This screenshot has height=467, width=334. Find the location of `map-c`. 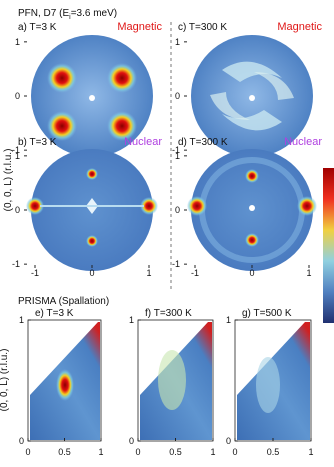

map-c is located at coordinates (252, 96).